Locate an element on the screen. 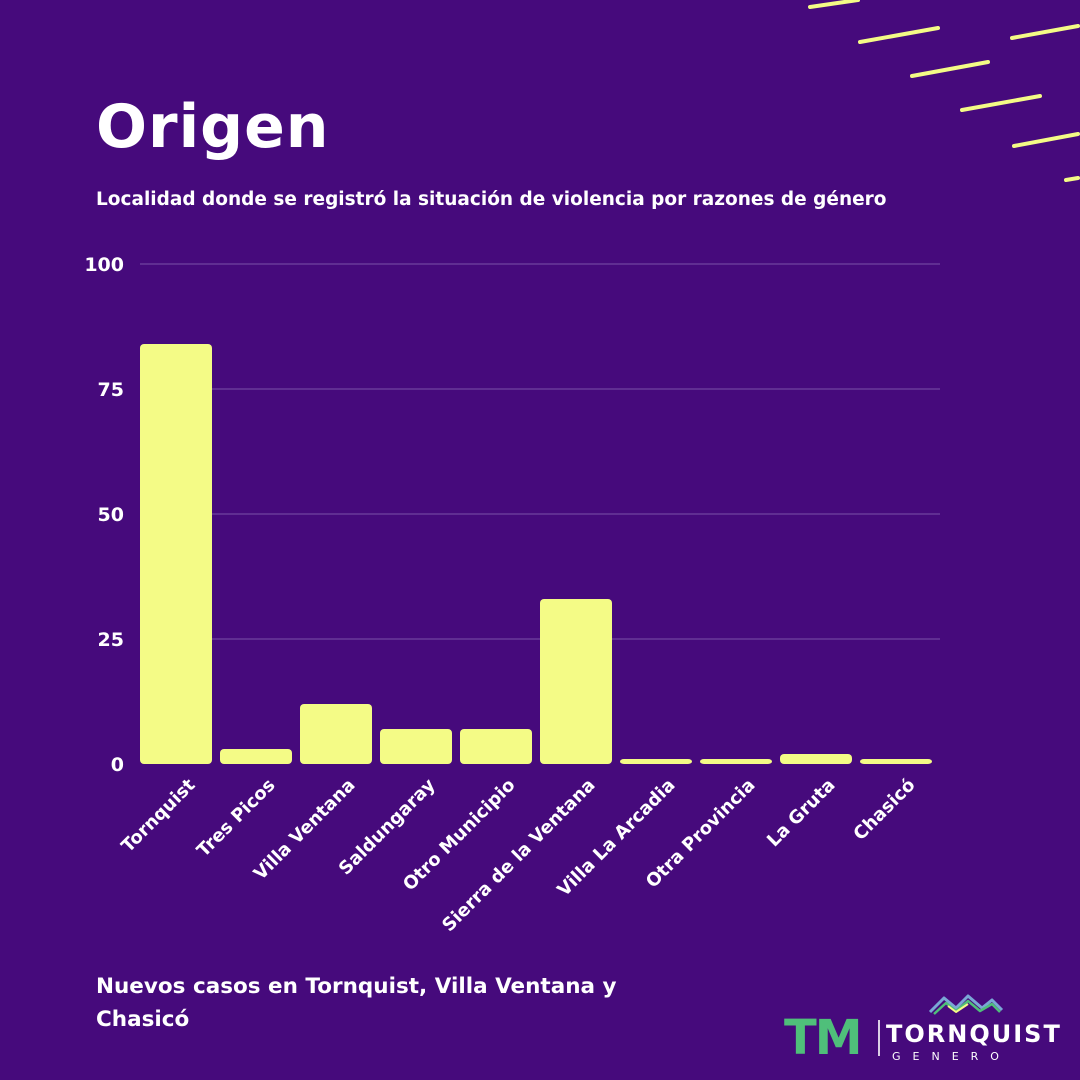 This screenshot has width=1080, height=1080. bar-tornquist is located at coordinates (176, 554).